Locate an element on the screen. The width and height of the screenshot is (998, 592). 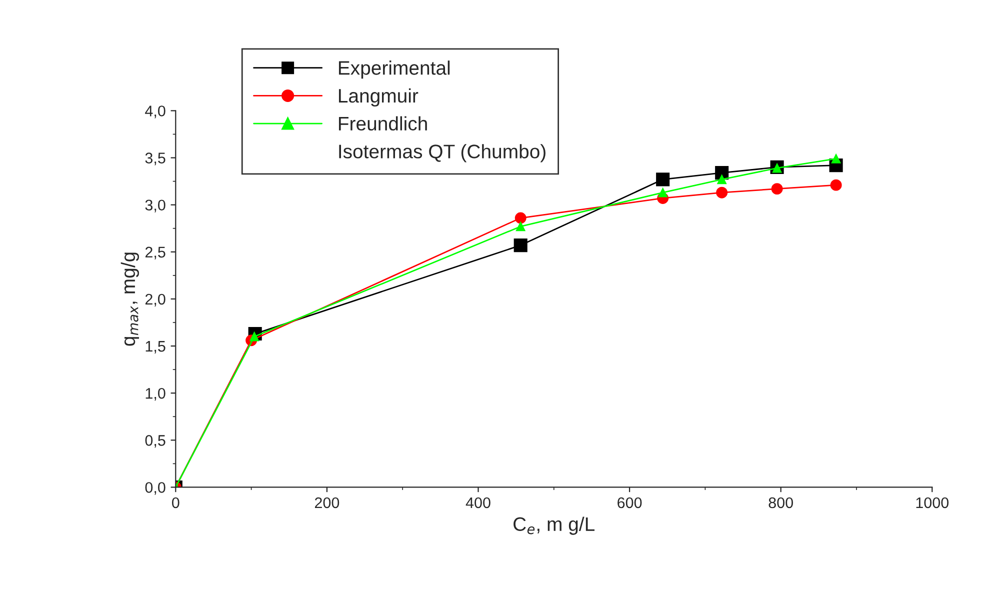
y-tick-label: 4,0 is located at coordinates (155, 112).